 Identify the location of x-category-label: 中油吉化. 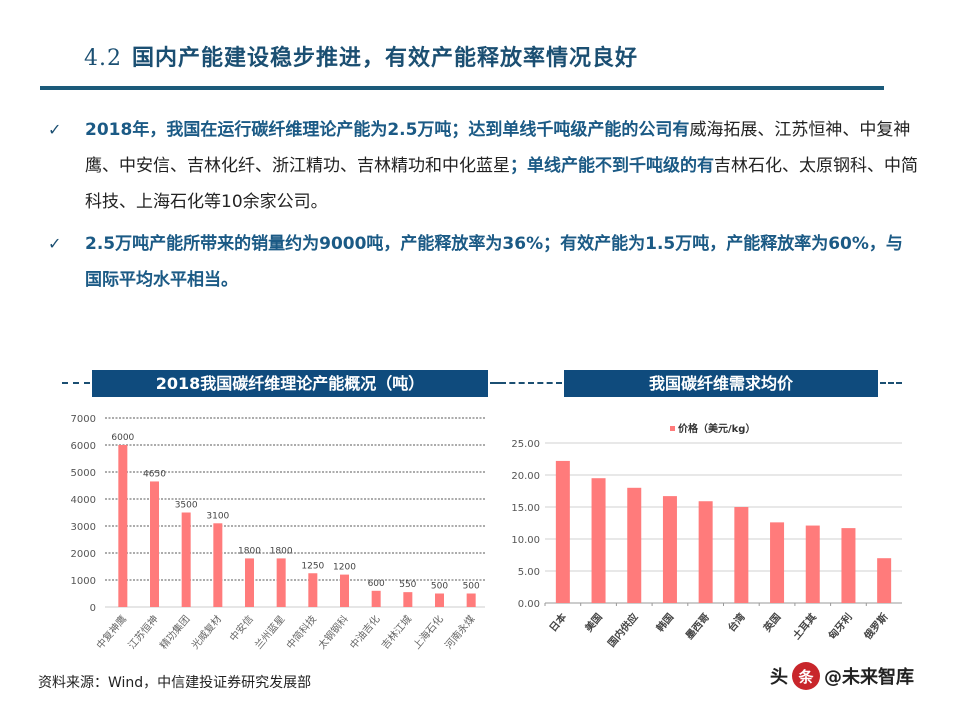
(365, 632).